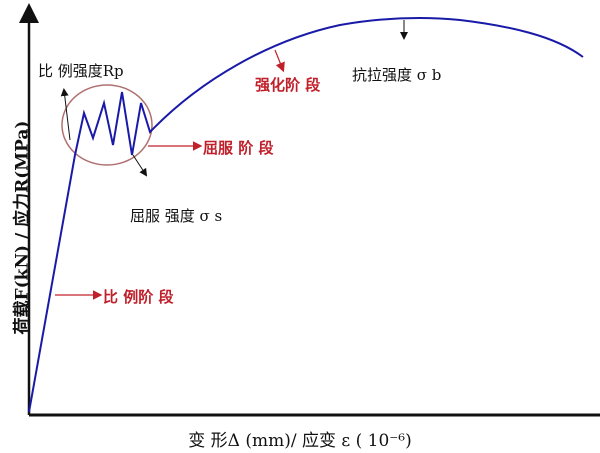 The width and height of the screenshot is (600, 453). What do you see at coordinates (300, 441) in the screenshot?
I see `x-axis-label: 变 形Δ (mm)/ 应变 ε ( 10⁻⁶)` at bounding box center [300, 441].